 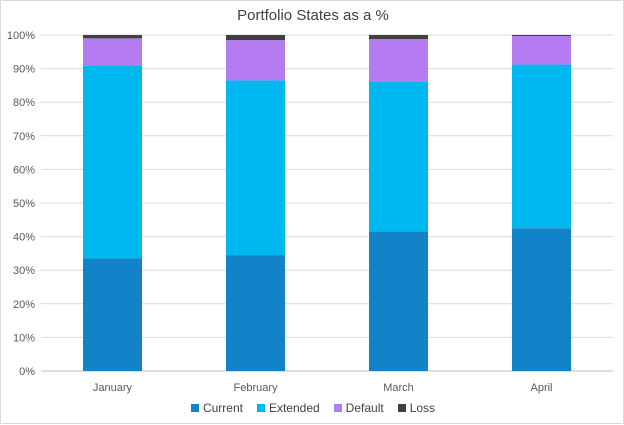 I want to click on bar-segment-loss-february, so click(x=255, y=38).